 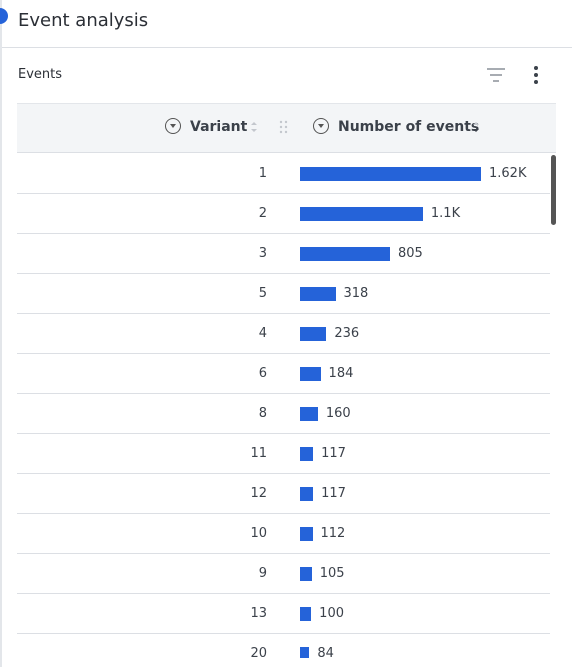 I want to click on page-title: Event analysis, so click(x=83, y=20).